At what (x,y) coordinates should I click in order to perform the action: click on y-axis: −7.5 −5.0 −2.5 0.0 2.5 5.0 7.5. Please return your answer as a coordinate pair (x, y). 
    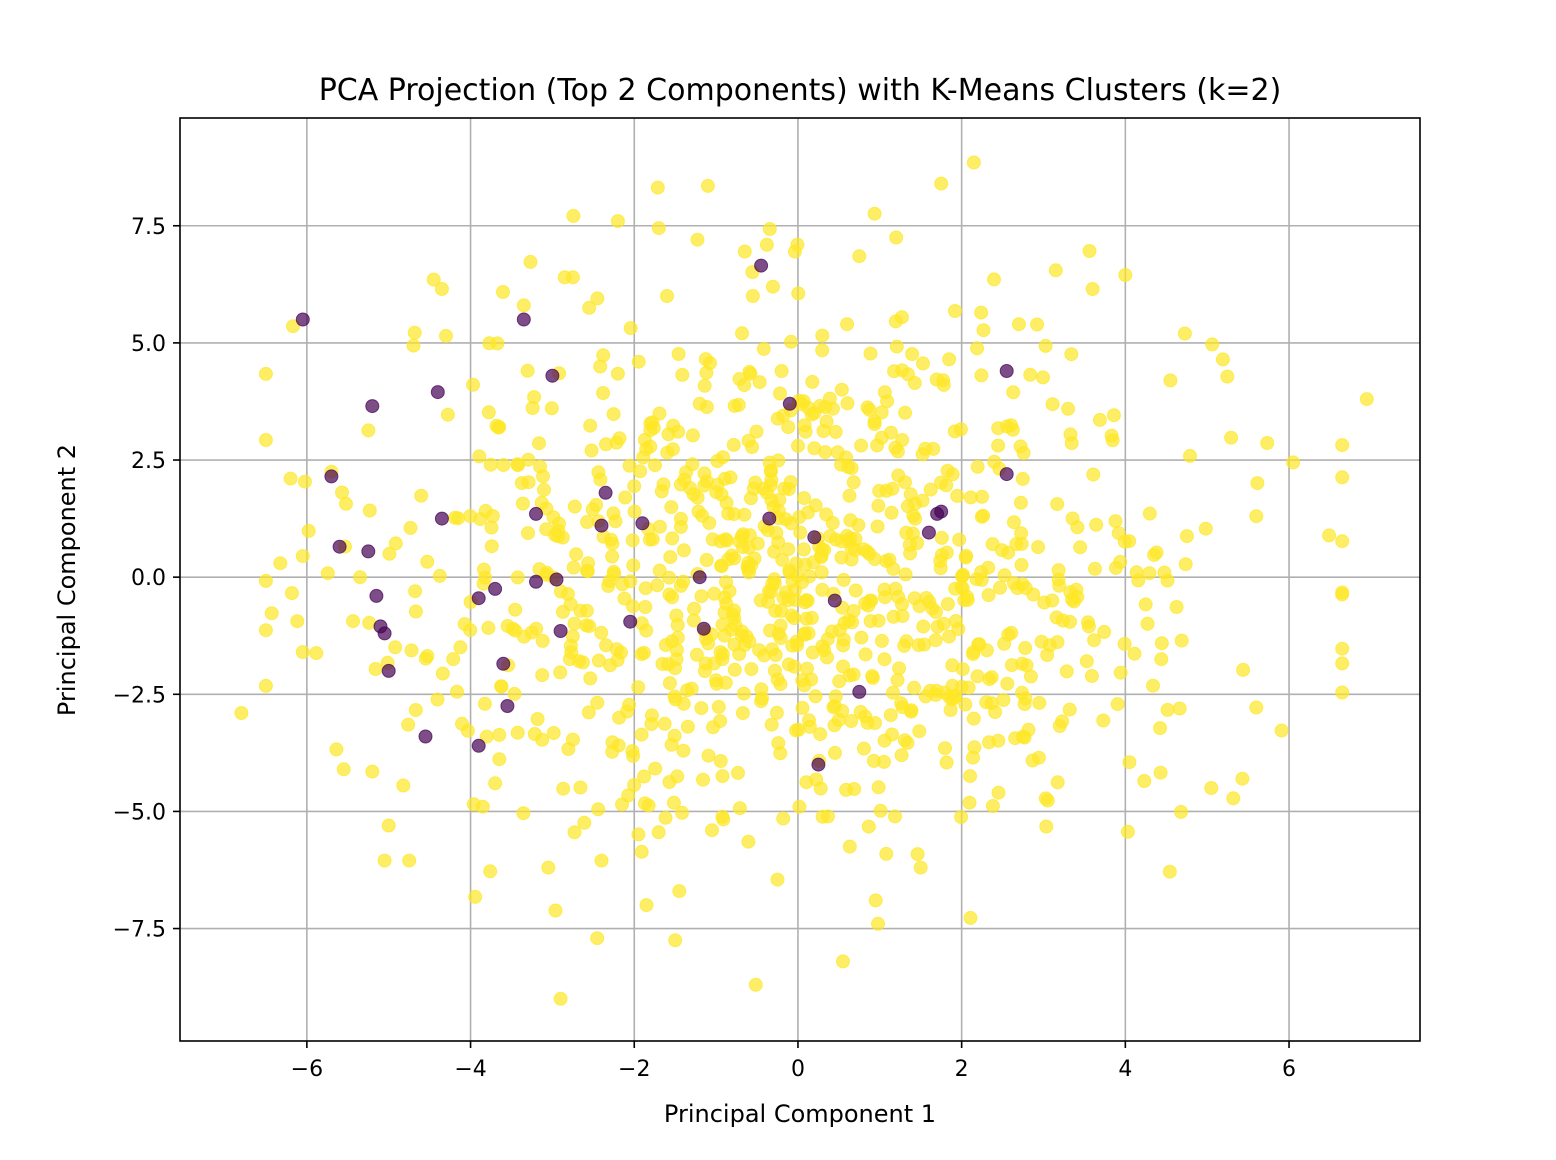
    Looking at the image, I should click on (146, 579).